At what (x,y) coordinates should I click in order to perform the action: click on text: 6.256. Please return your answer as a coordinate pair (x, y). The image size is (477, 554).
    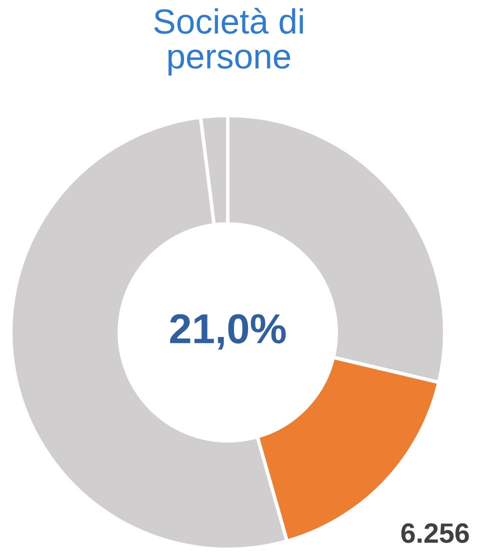
    Looking at the image, I should click on (435, 533).